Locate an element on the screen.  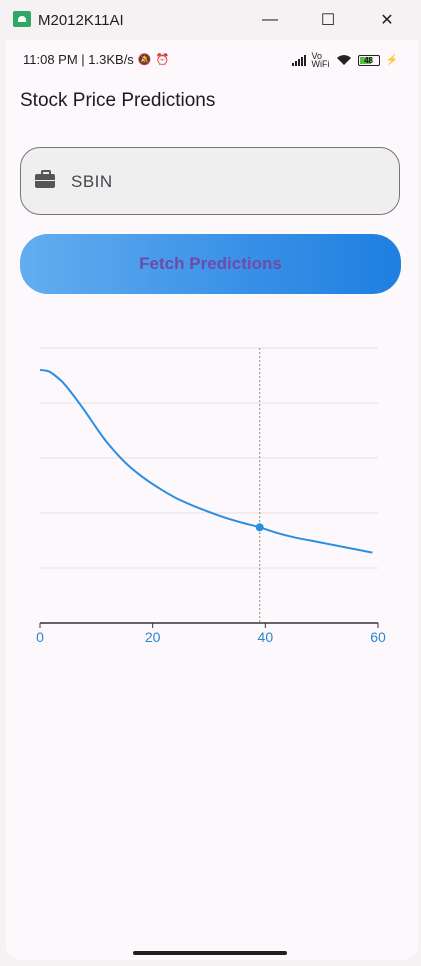
minimize-button: — is located at coordinates (270, 20).